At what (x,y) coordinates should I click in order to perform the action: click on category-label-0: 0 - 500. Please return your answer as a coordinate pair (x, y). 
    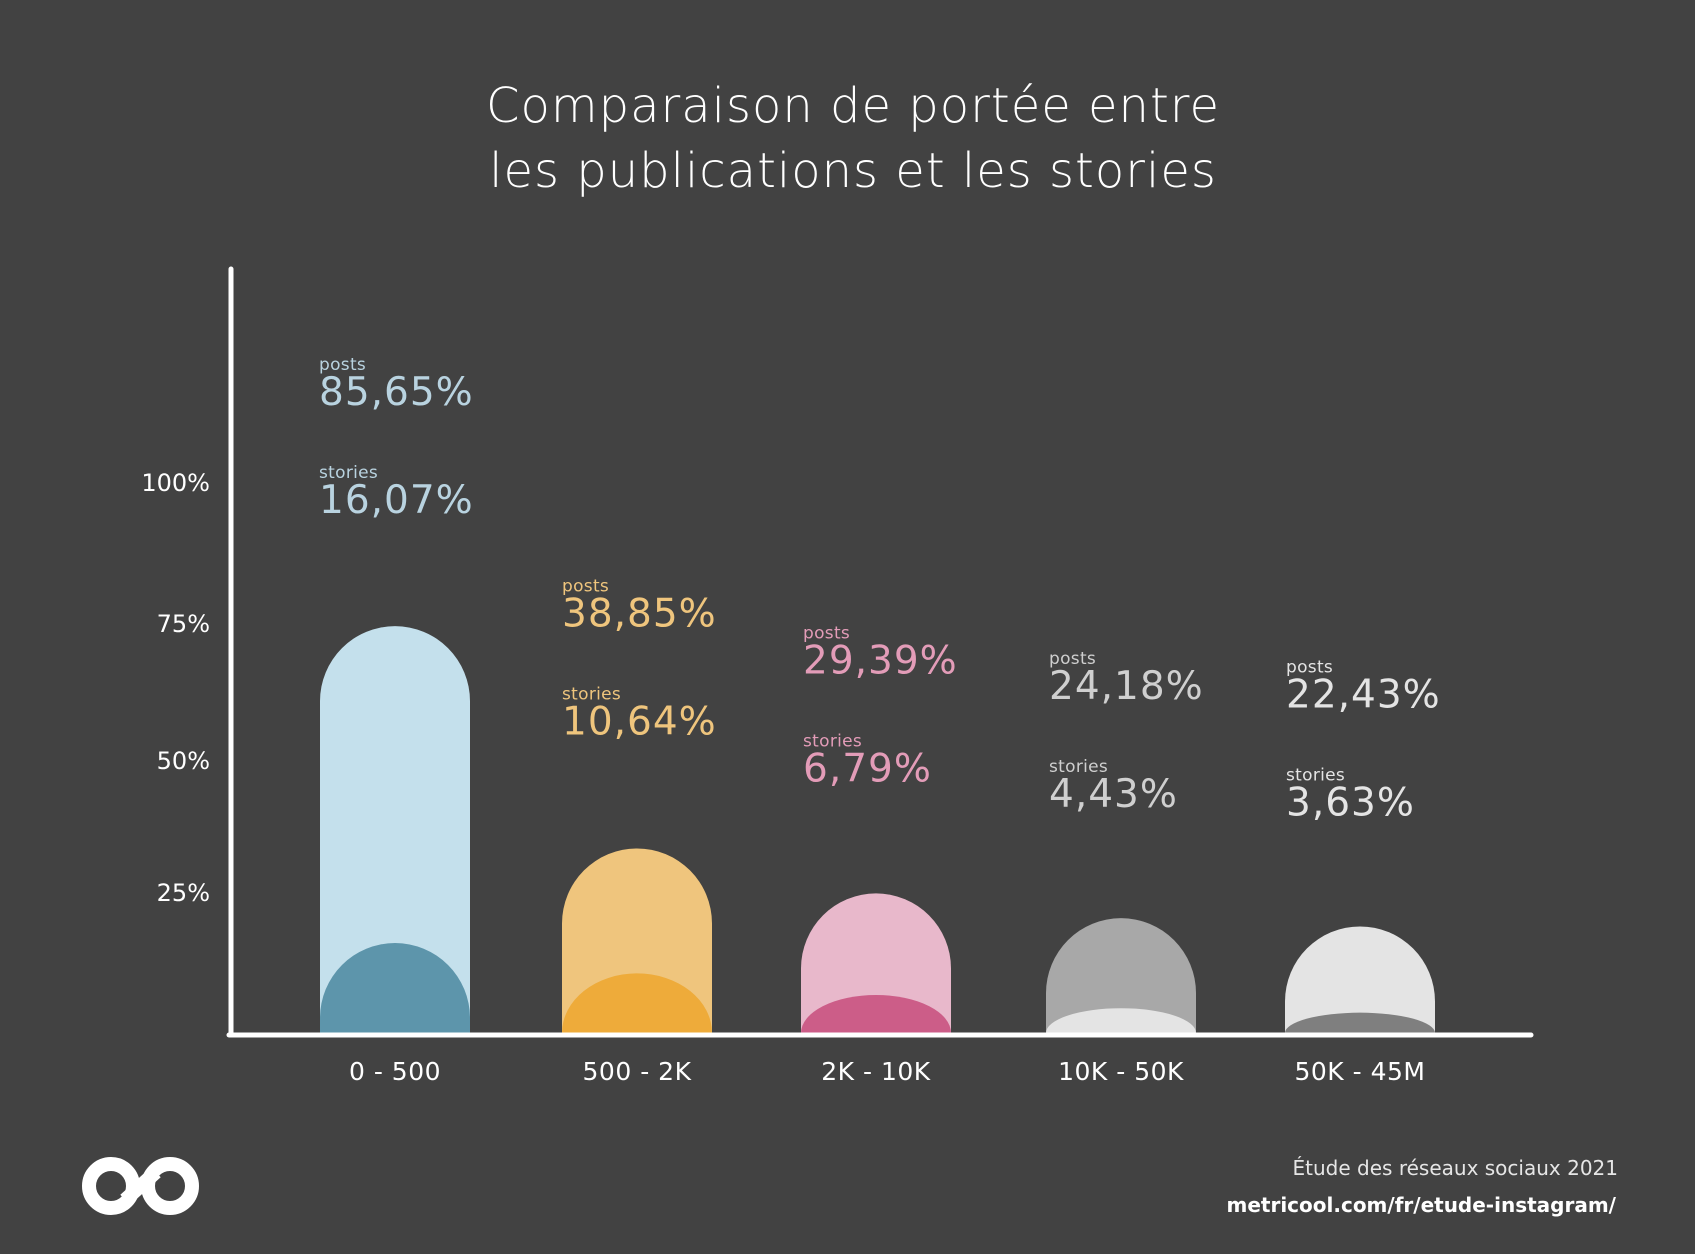
    Looking at the image, I should click on (395, 1071).